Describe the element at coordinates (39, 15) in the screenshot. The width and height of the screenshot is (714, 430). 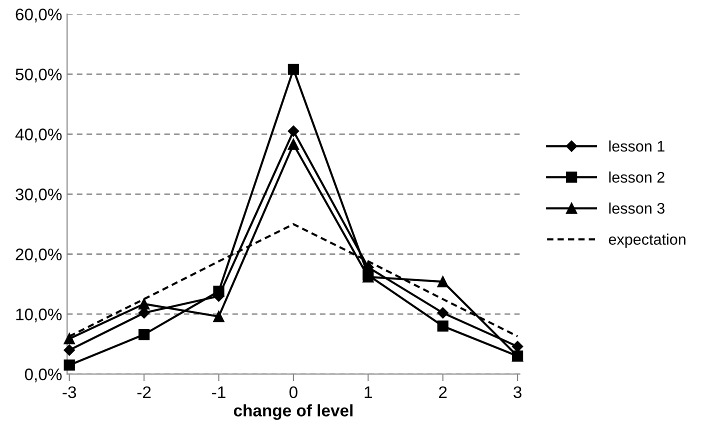
I see `y-tick-label: 60,0%` at that location.